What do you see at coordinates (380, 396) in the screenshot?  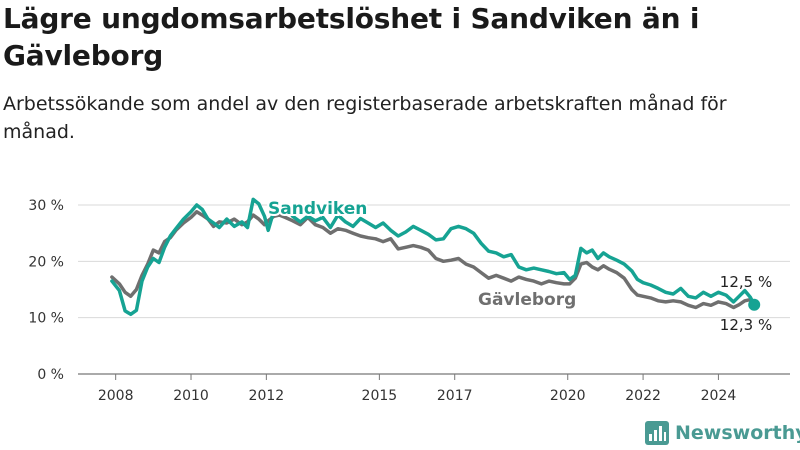 I see `x-tick-label: 2015` at bounding box center [380, 396].